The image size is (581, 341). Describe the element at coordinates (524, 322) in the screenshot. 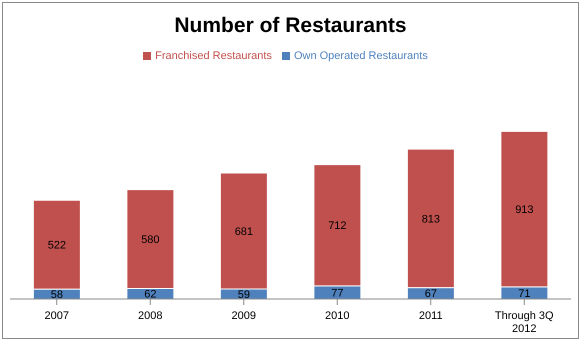

I see `x-tick-label: Through 3Q 2012` at that location.